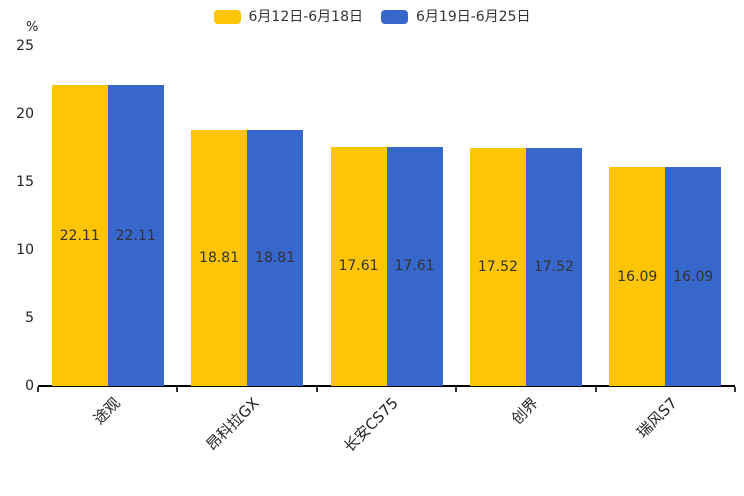  I want to click on bar-week1: 17.61, so click(358, 266).